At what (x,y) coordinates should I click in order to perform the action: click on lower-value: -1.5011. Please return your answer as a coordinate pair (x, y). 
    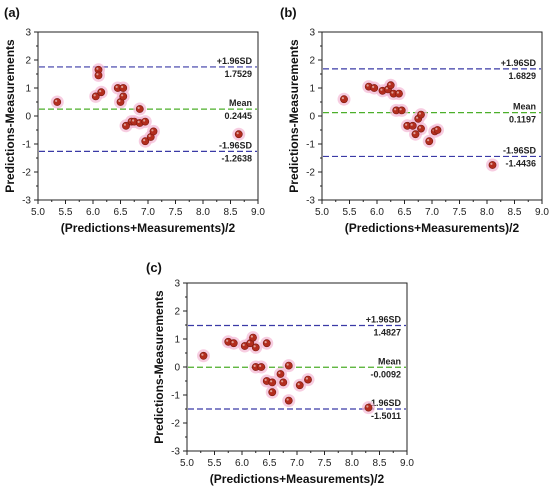
    Looking at the image, I should click on (386, 416).